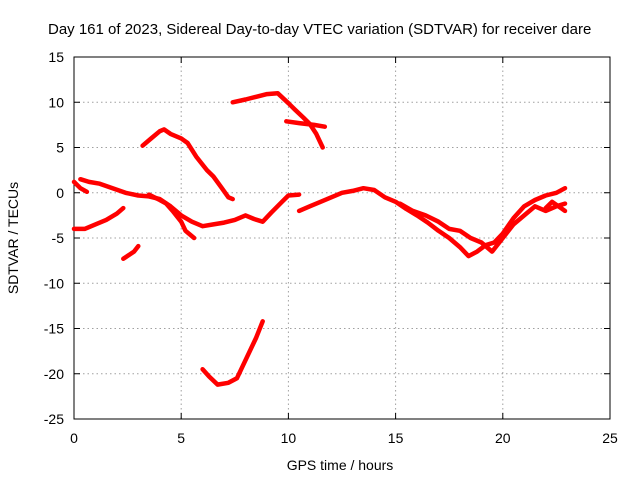  I want to click on x-tick-label: 15, so click(396, 438).